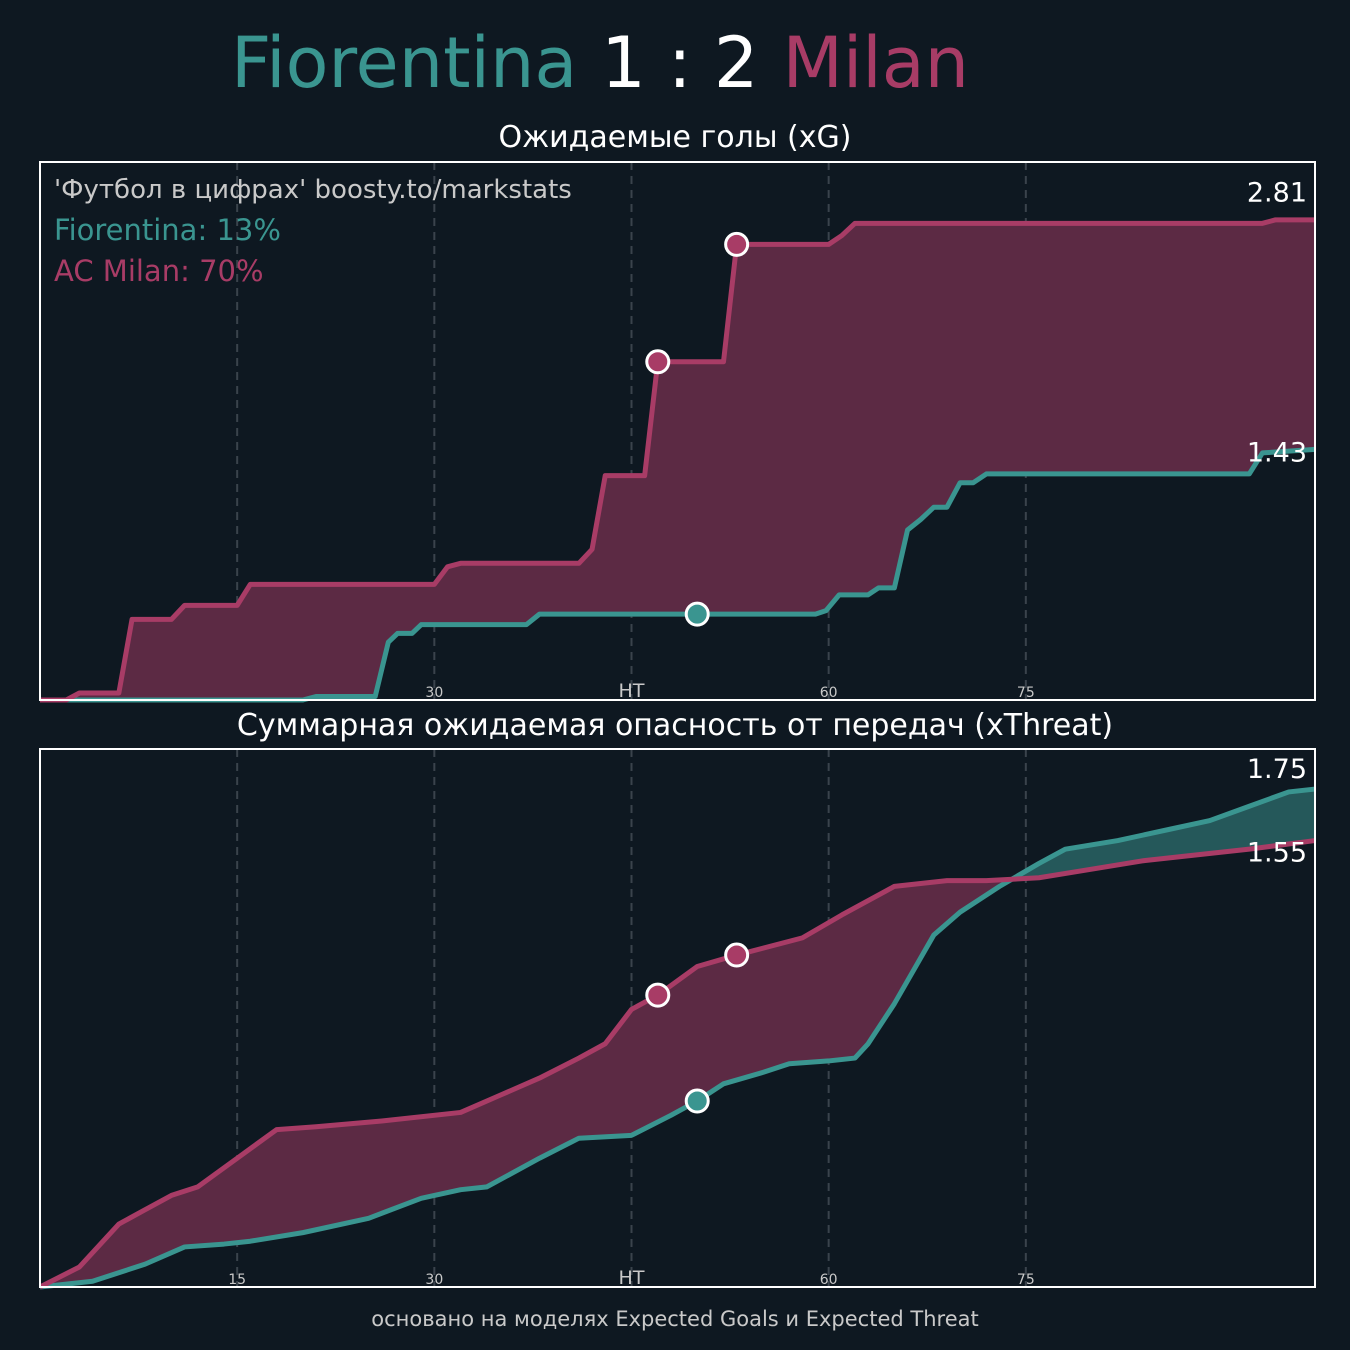 Image resolution: width=1350 pixels, height=1350 pixels. I want to click on end-value-label: 1.43, so click(1277, 452).